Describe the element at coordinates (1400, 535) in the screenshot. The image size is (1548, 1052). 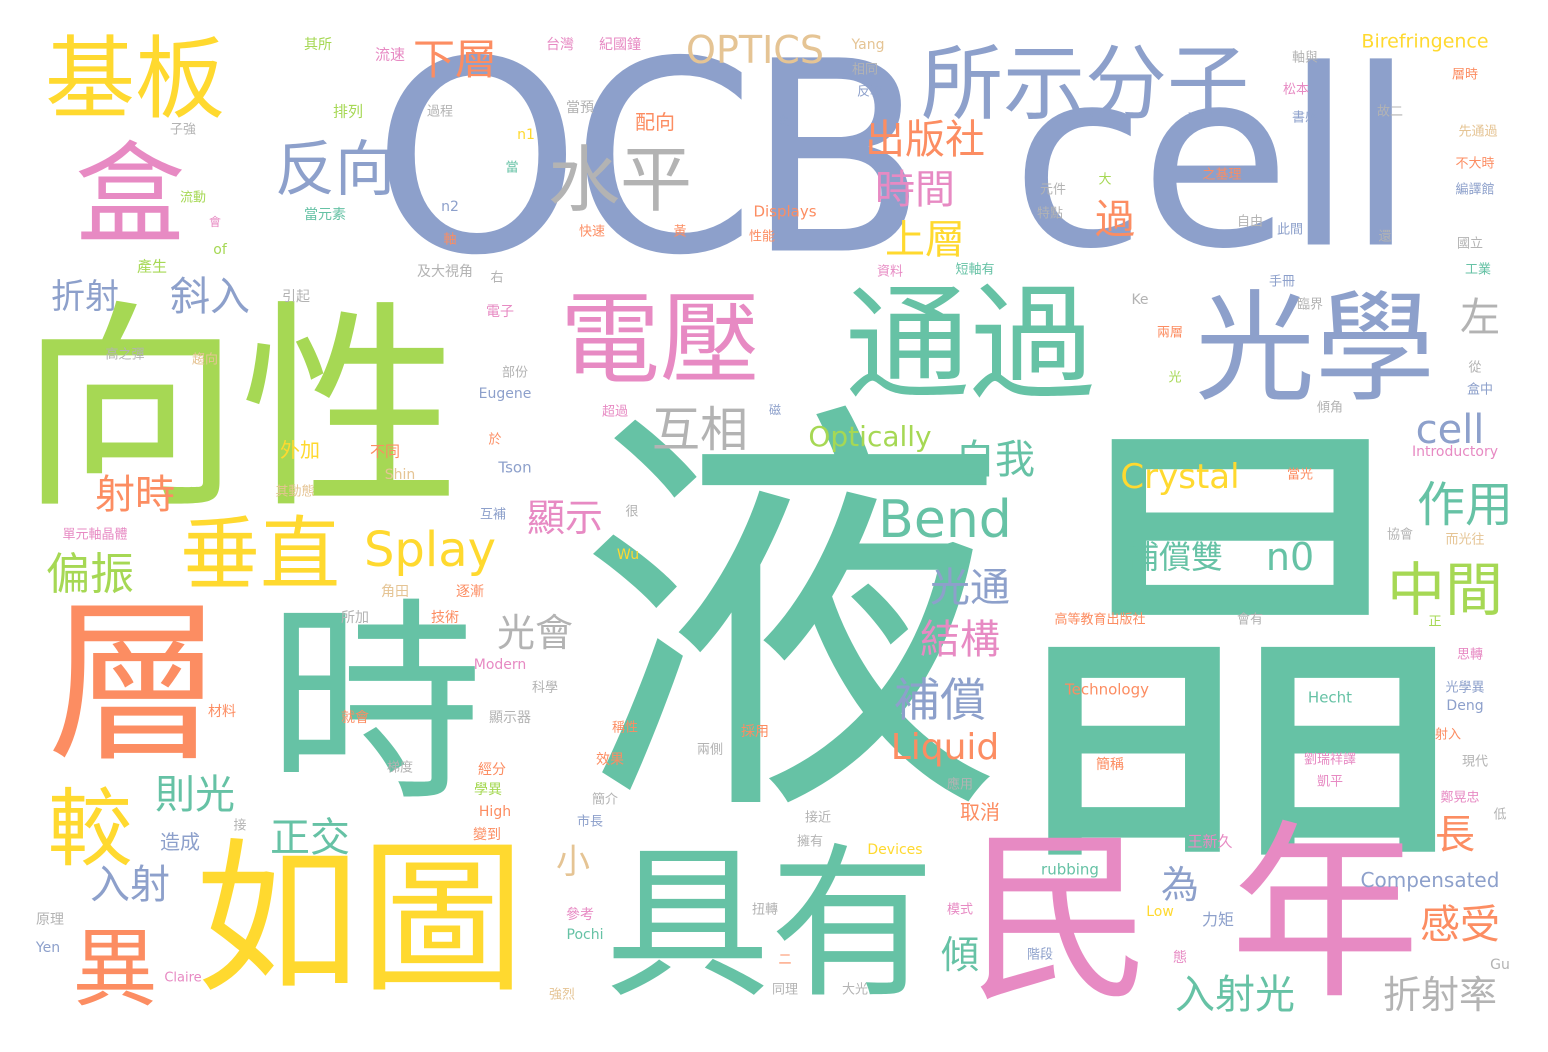
I see `word: 協會` at that location.